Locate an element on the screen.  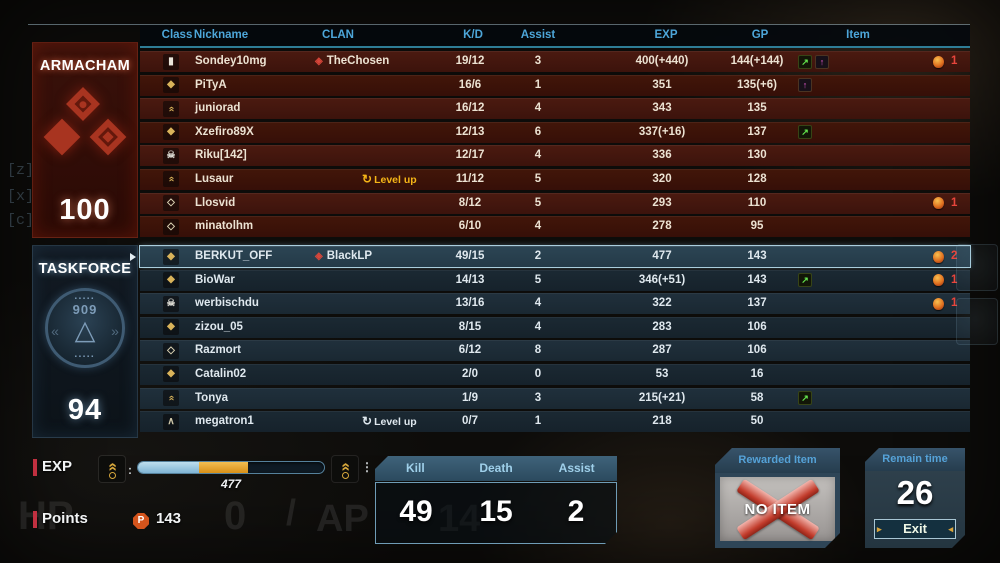
player-row: ◆ Xzefiro89X 12/13 6 337(+16) 137 ↗ is located at coordinates (555, 132).